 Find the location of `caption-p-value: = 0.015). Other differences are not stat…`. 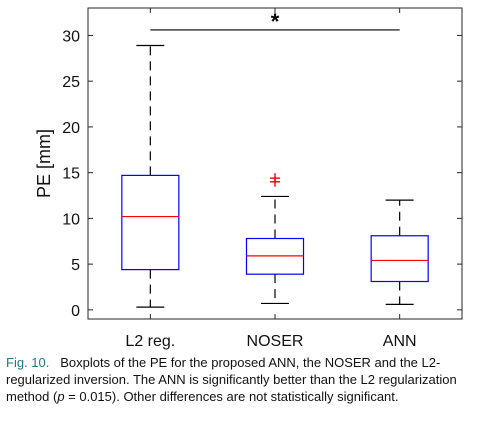

caption-p-value: = 0.015). Other differences are not stat… is located at coordinates (231, 396).